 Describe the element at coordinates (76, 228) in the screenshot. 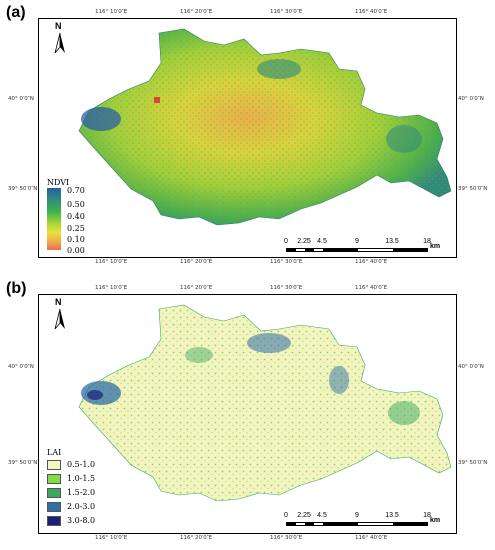

I see `legend-value: 0.25` at that location.